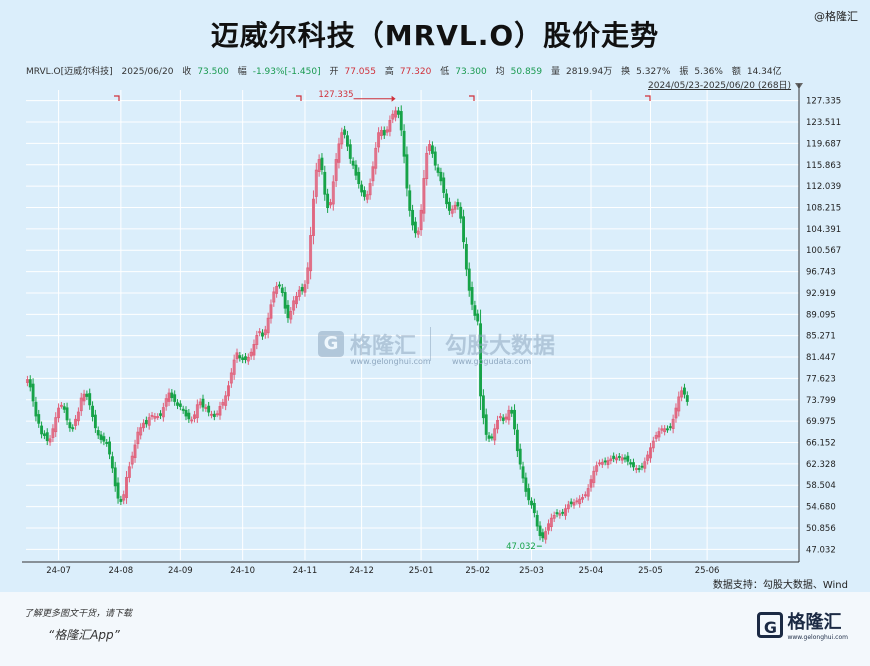 The image size is (870, 666). I want to click on y-tick-label: 96.743, so click(821, 273).